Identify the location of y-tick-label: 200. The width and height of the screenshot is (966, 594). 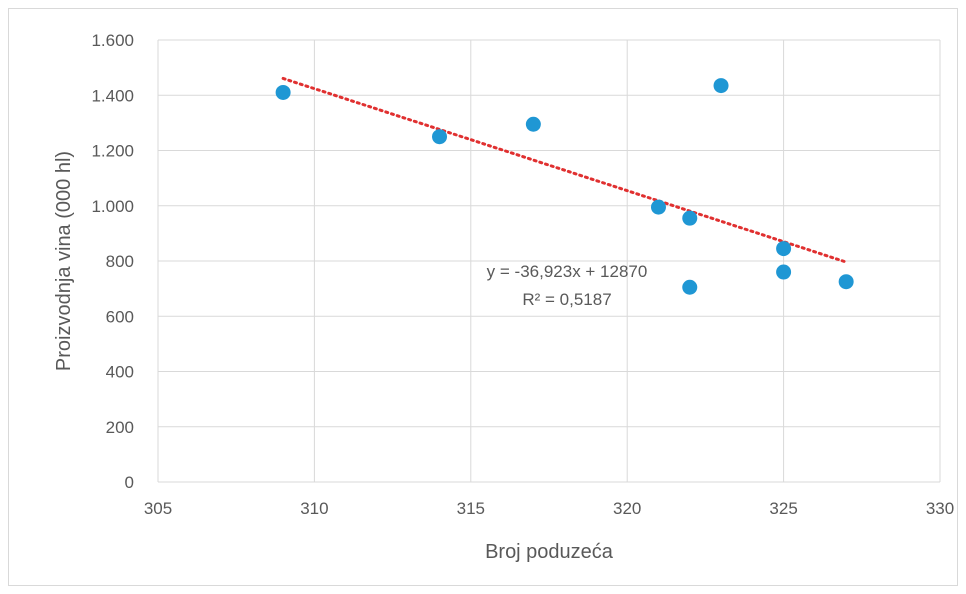
(120, 427).